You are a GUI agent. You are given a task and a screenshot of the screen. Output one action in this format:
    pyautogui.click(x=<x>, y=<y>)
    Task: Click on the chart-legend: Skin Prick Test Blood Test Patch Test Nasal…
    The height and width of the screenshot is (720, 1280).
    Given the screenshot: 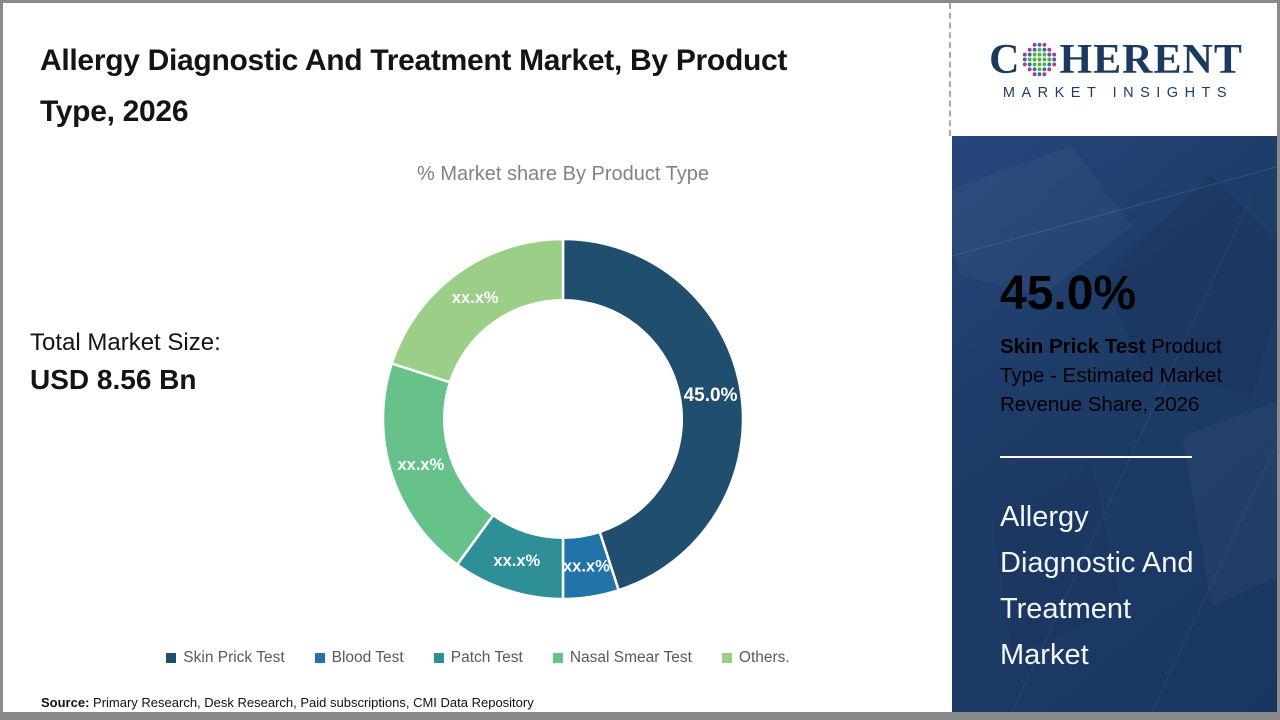 What is the action you would take?
    pyautogui.click(x=478, y=658)
    